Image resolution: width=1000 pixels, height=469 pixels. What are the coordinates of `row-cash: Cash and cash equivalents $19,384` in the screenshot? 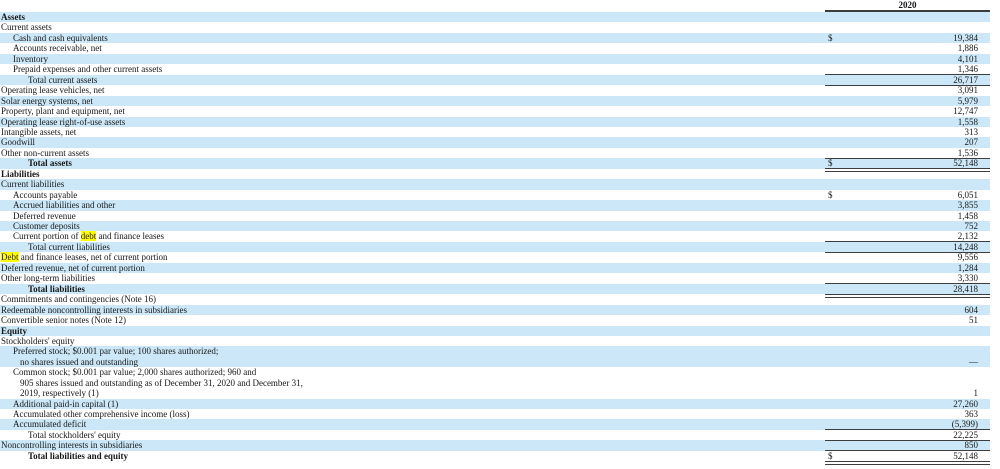 It's located at (495, 38).